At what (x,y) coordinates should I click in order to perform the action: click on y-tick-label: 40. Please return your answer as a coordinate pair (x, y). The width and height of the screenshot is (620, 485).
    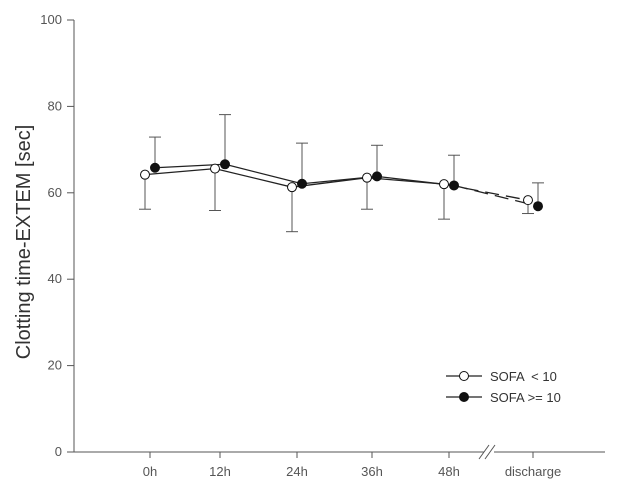
    Looking at the image, I should click on (55, 278).